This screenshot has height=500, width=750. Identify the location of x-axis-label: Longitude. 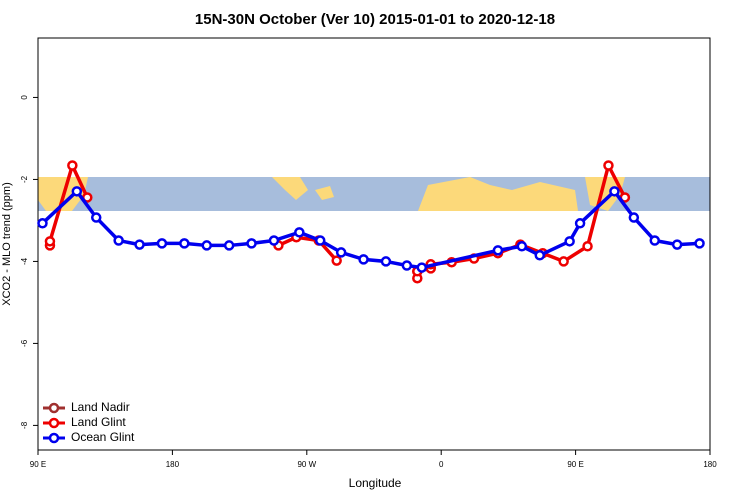
(375, 483).